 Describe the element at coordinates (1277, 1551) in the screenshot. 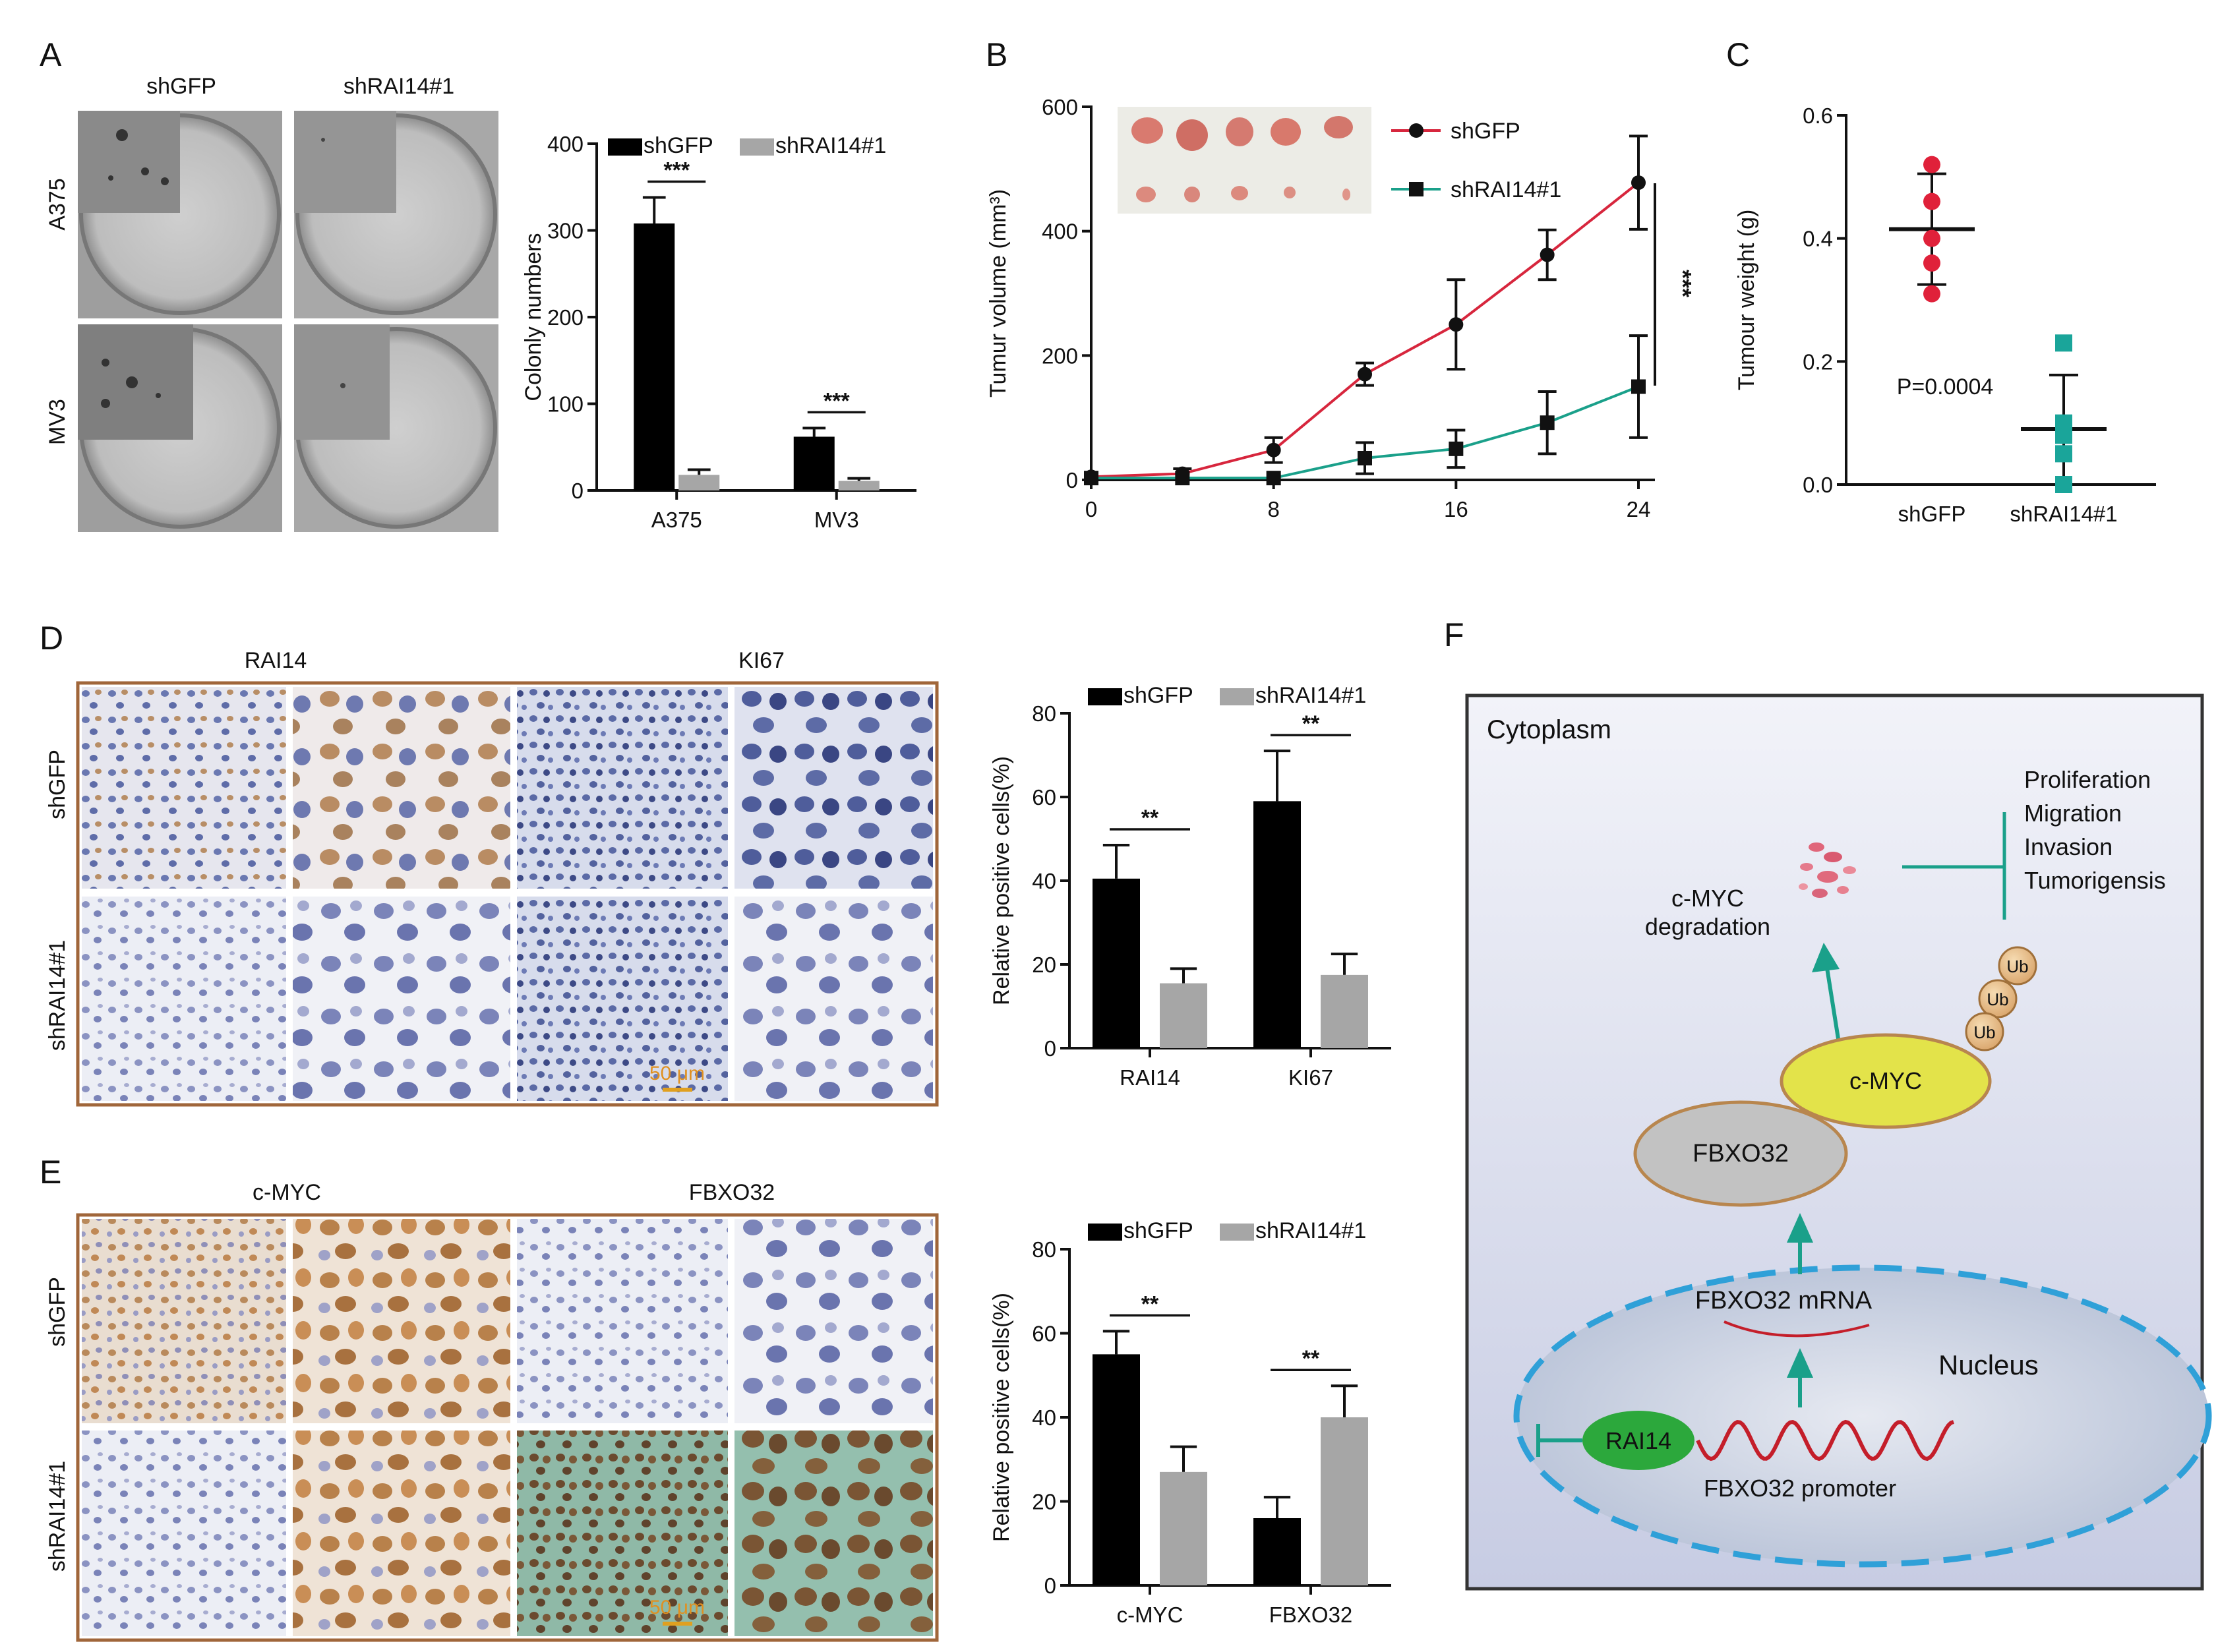

I see `bar-shGFP-FBXO32` at that location.